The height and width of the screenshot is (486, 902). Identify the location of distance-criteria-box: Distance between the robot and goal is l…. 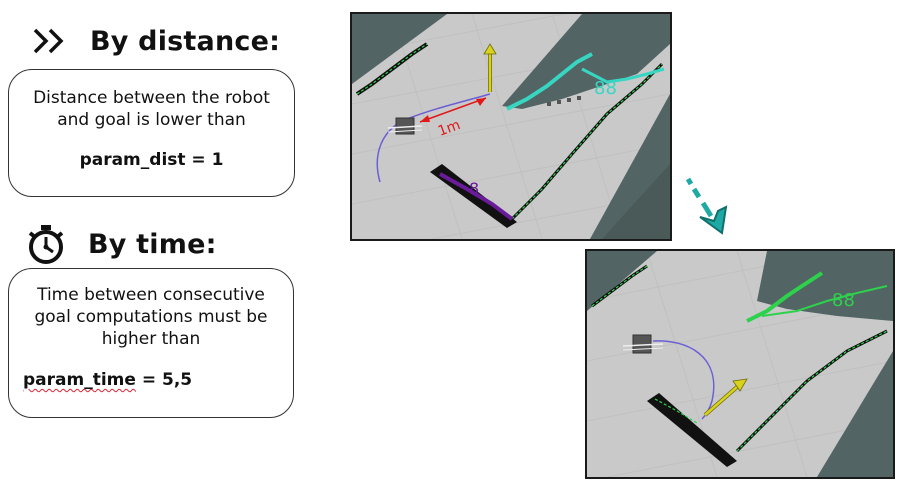
(151, 133).